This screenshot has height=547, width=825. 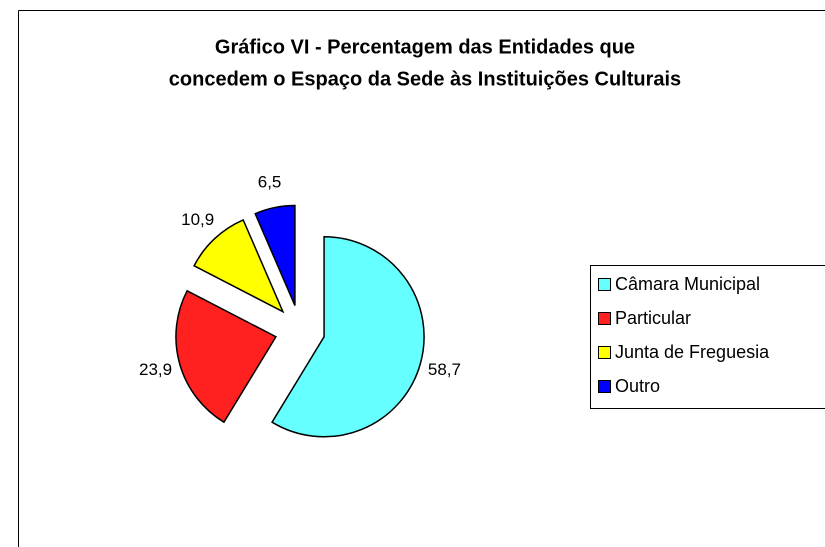 I want to click on data-label: 6,5, so click(x=270, y=182).